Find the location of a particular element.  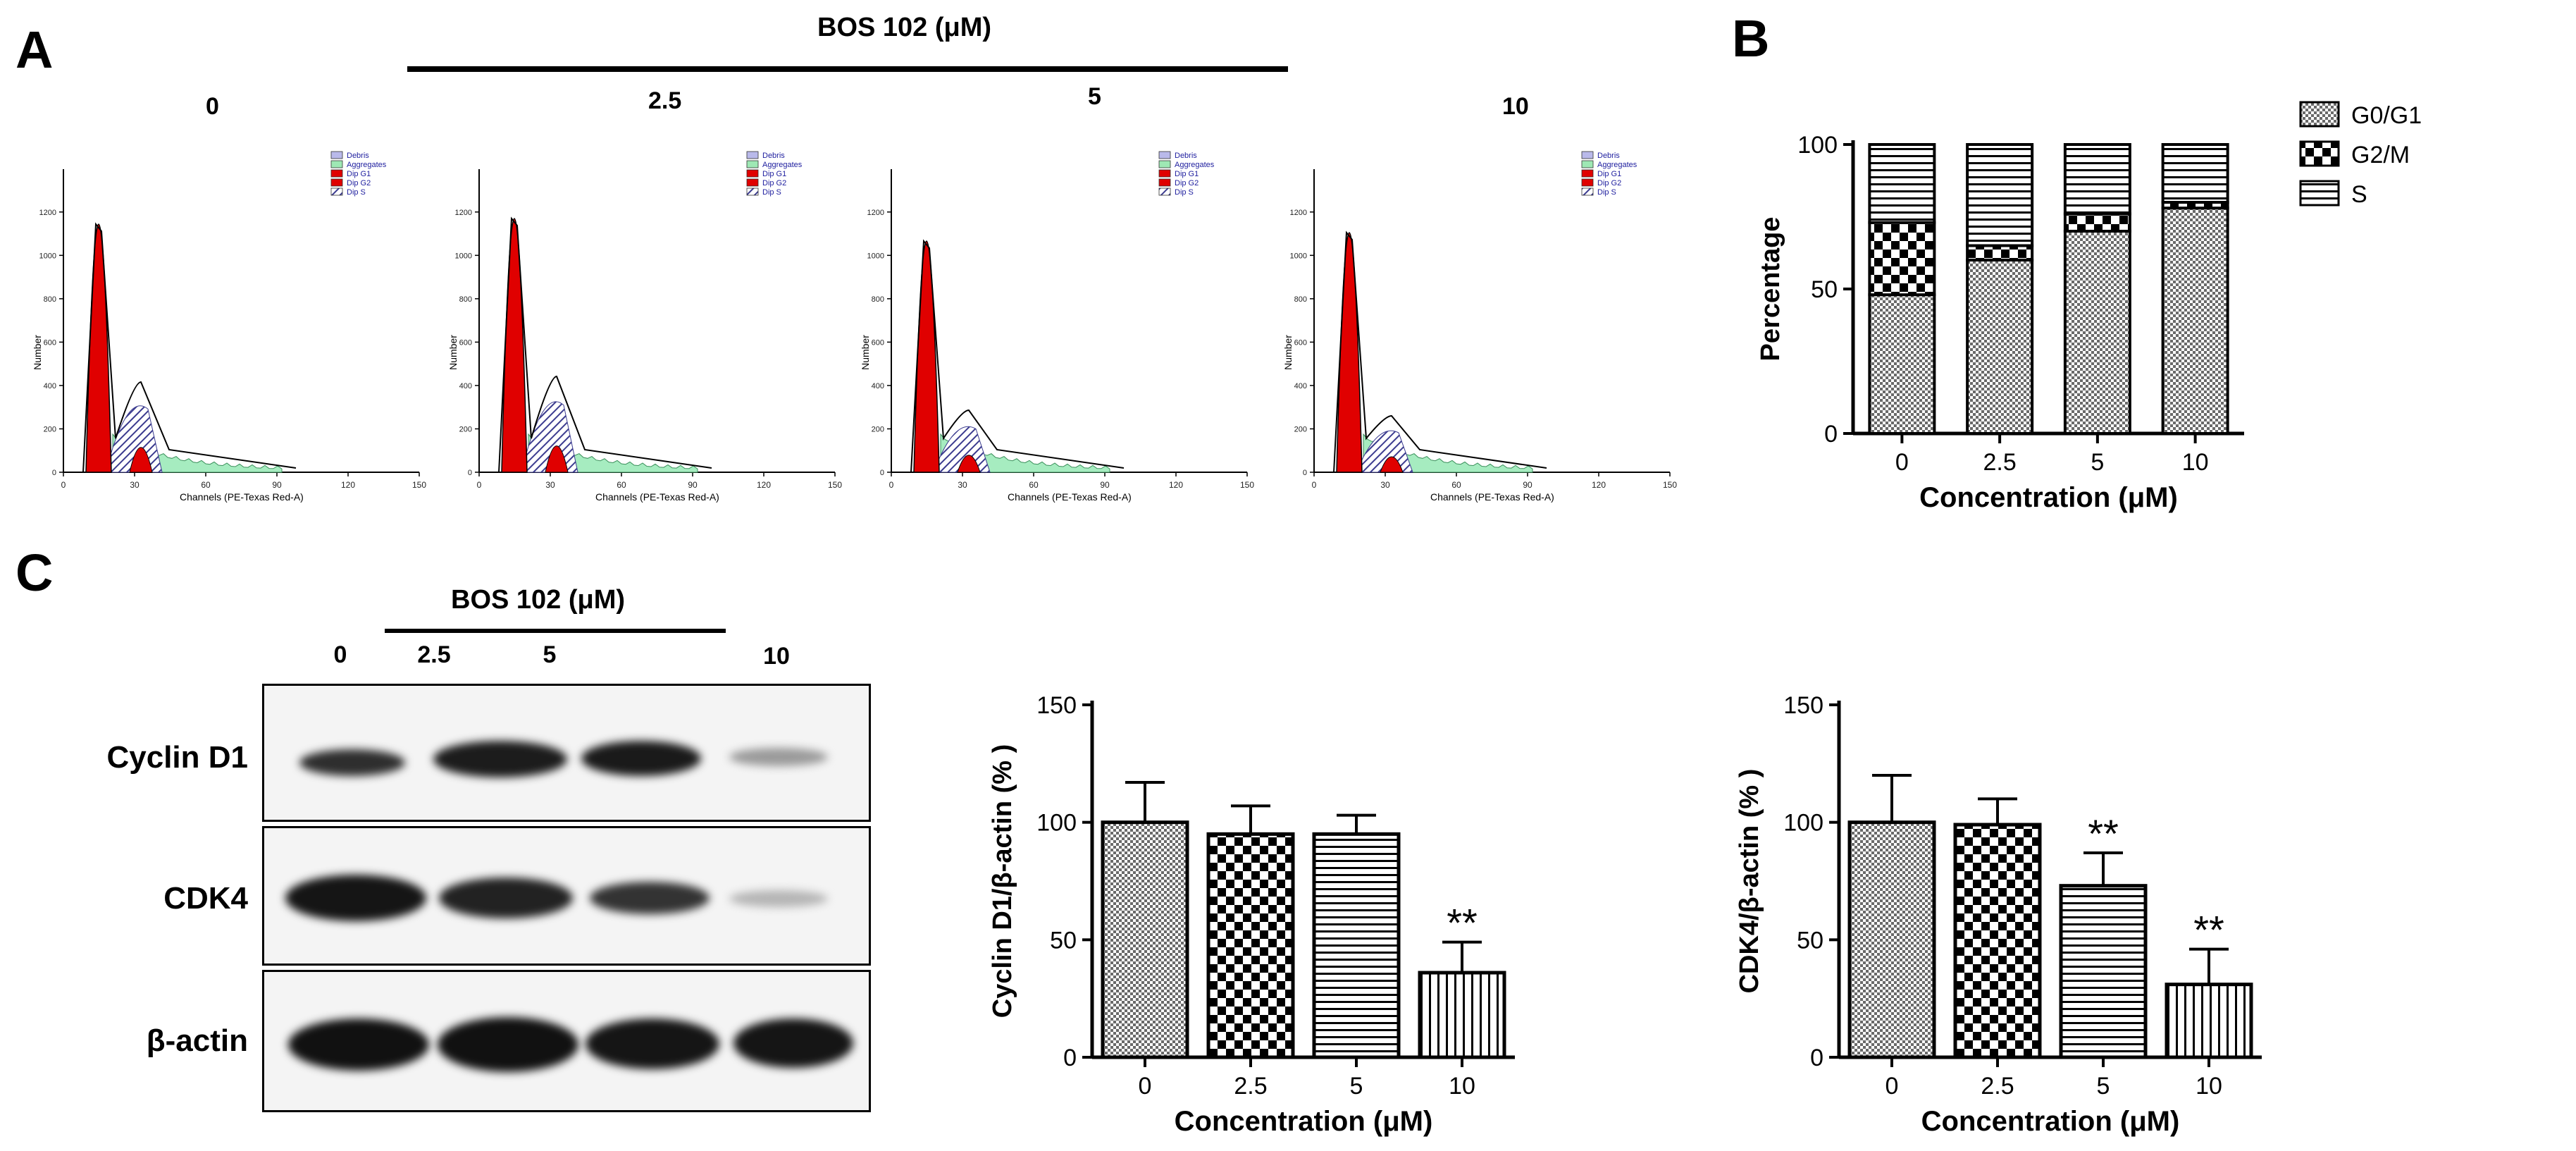

panel-c-treatment-label: BOS 102 (μM) is located at coordinates (538, 600).